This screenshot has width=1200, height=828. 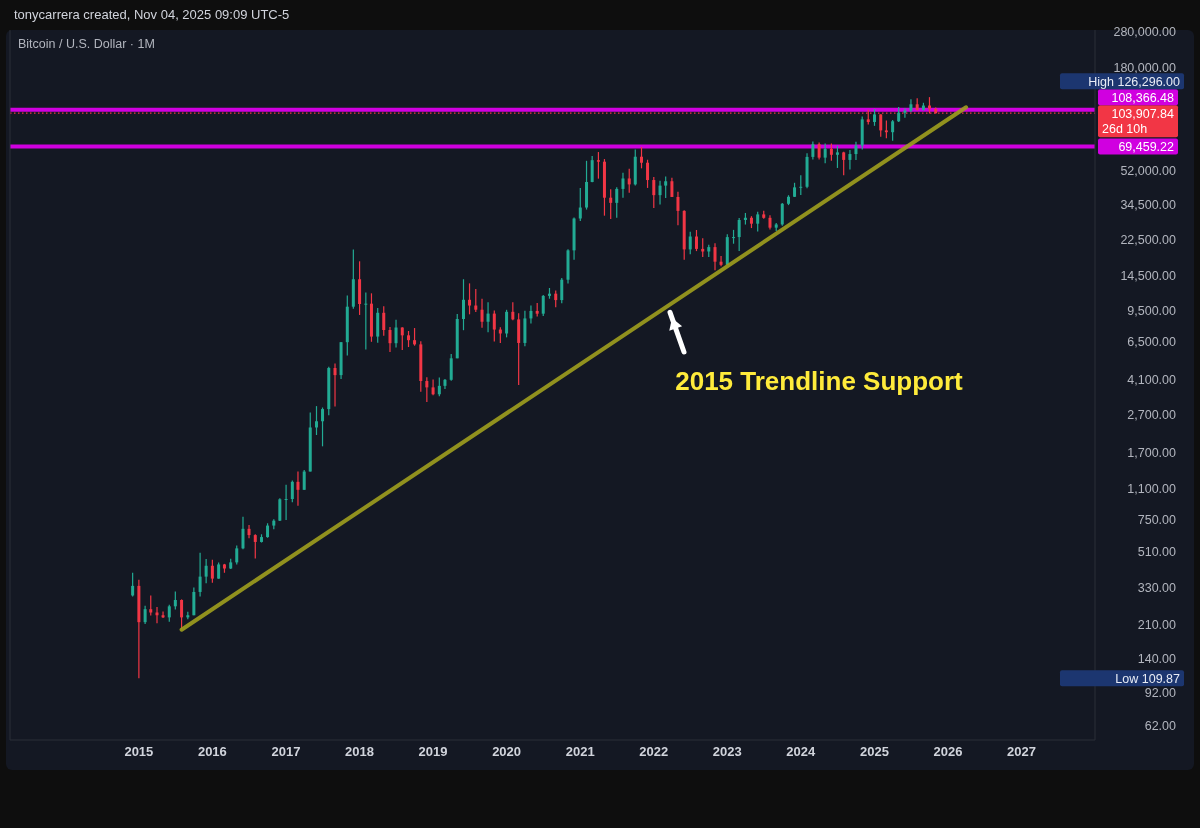 I want to click on y-tick-label: 22,500.00, so click(x=1148, y=239).